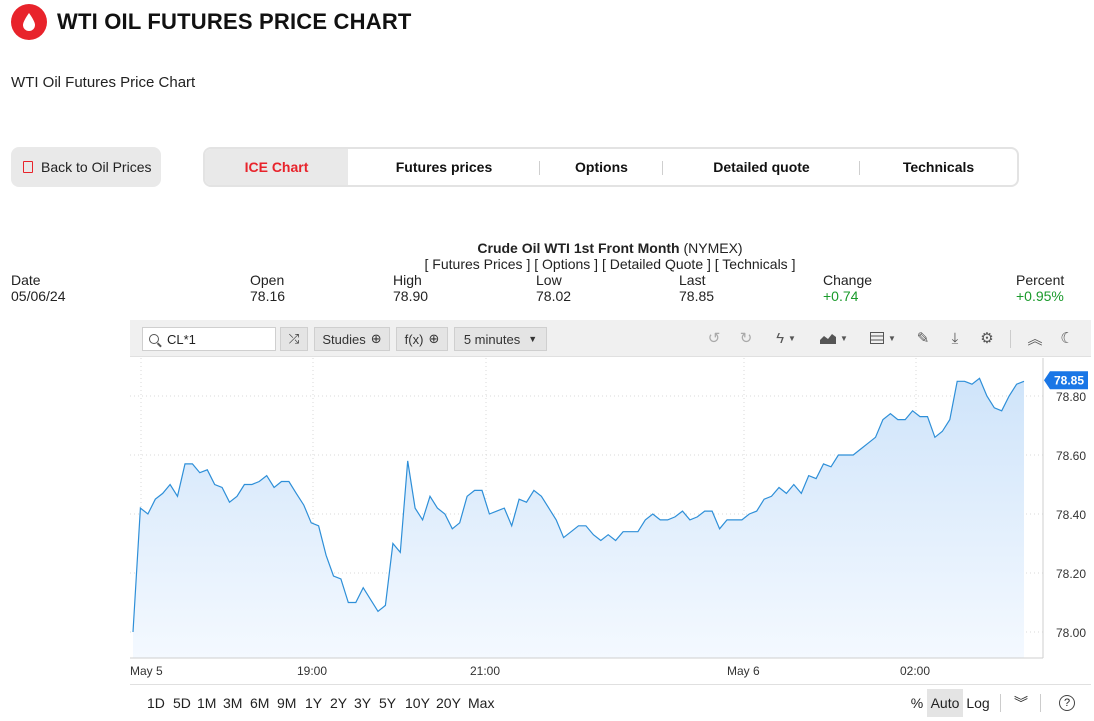 This screenshot has width=1094, height=721. What do you see at coordinates (492, 339) in the screenshot?
I see `interval-label: 5 minutes` at bounding box center [492, 339].